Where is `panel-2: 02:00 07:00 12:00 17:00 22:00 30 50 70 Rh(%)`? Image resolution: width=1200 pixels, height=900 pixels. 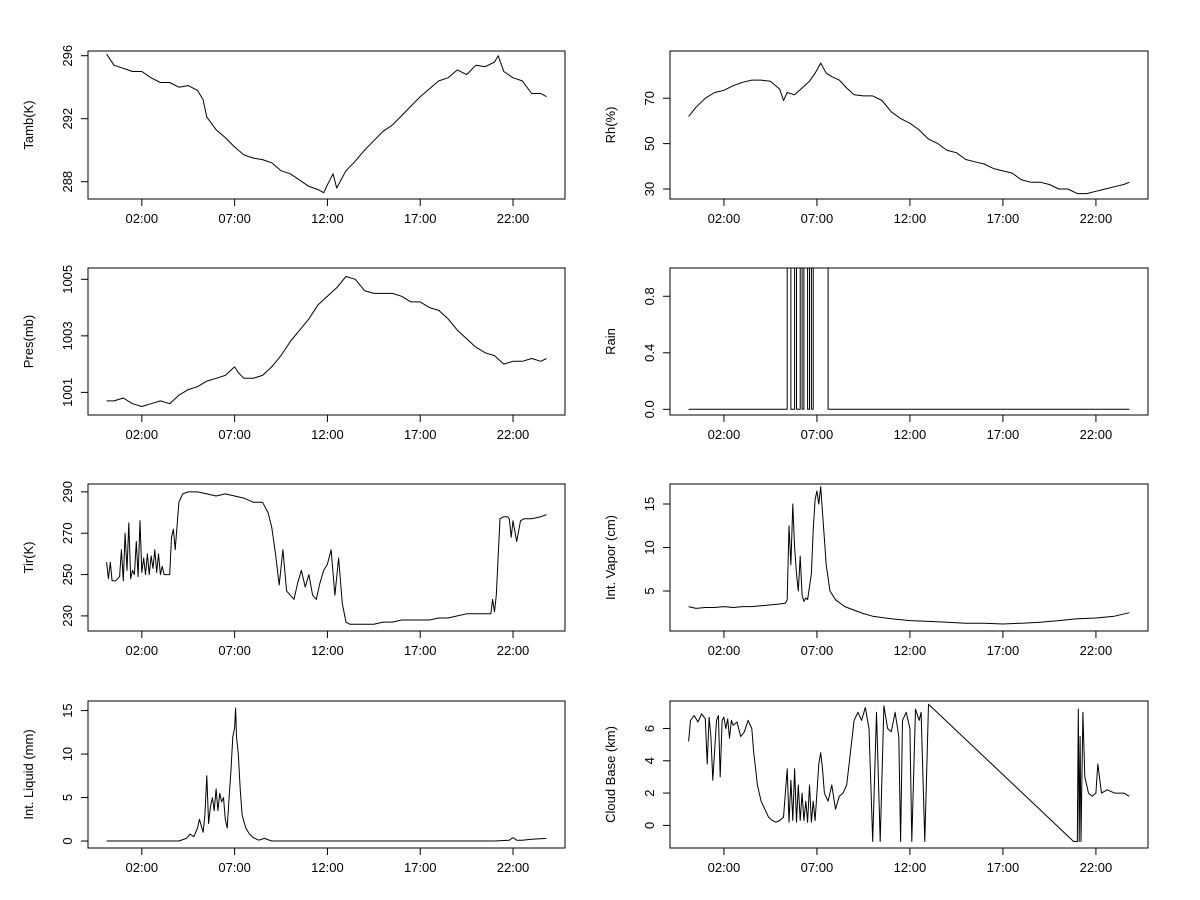 panel-2: 02:00 07:00 12:00 17:00 22:00 30 50 70 Rh(%) is located at coordinates (876, 138).